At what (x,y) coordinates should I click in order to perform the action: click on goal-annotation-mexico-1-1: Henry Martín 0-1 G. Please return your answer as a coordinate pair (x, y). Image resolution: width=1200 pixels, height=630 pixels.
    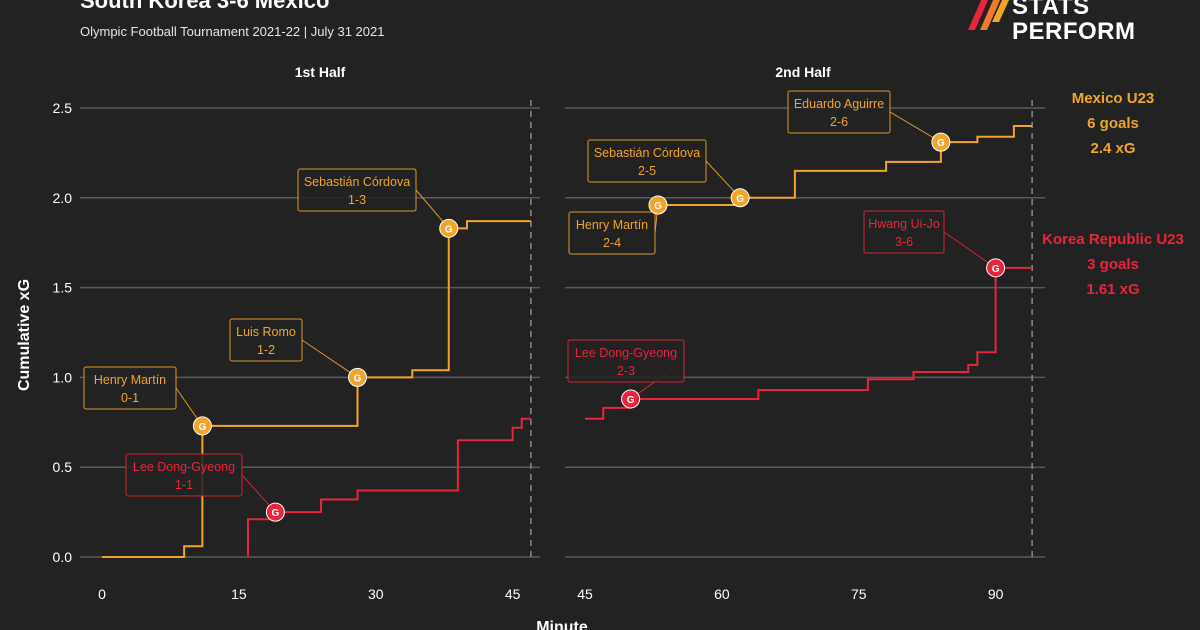
    Looking at the image, I should click on (147, 401).